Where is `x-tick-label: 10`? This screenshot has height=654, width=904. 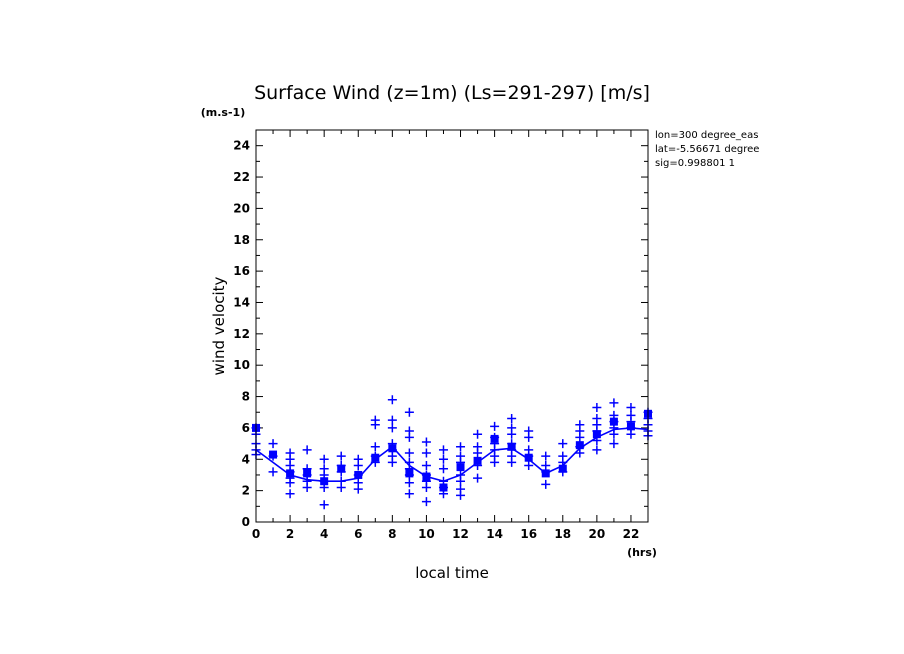 x-tick-label: 10 is located at coordinates (426, 534).